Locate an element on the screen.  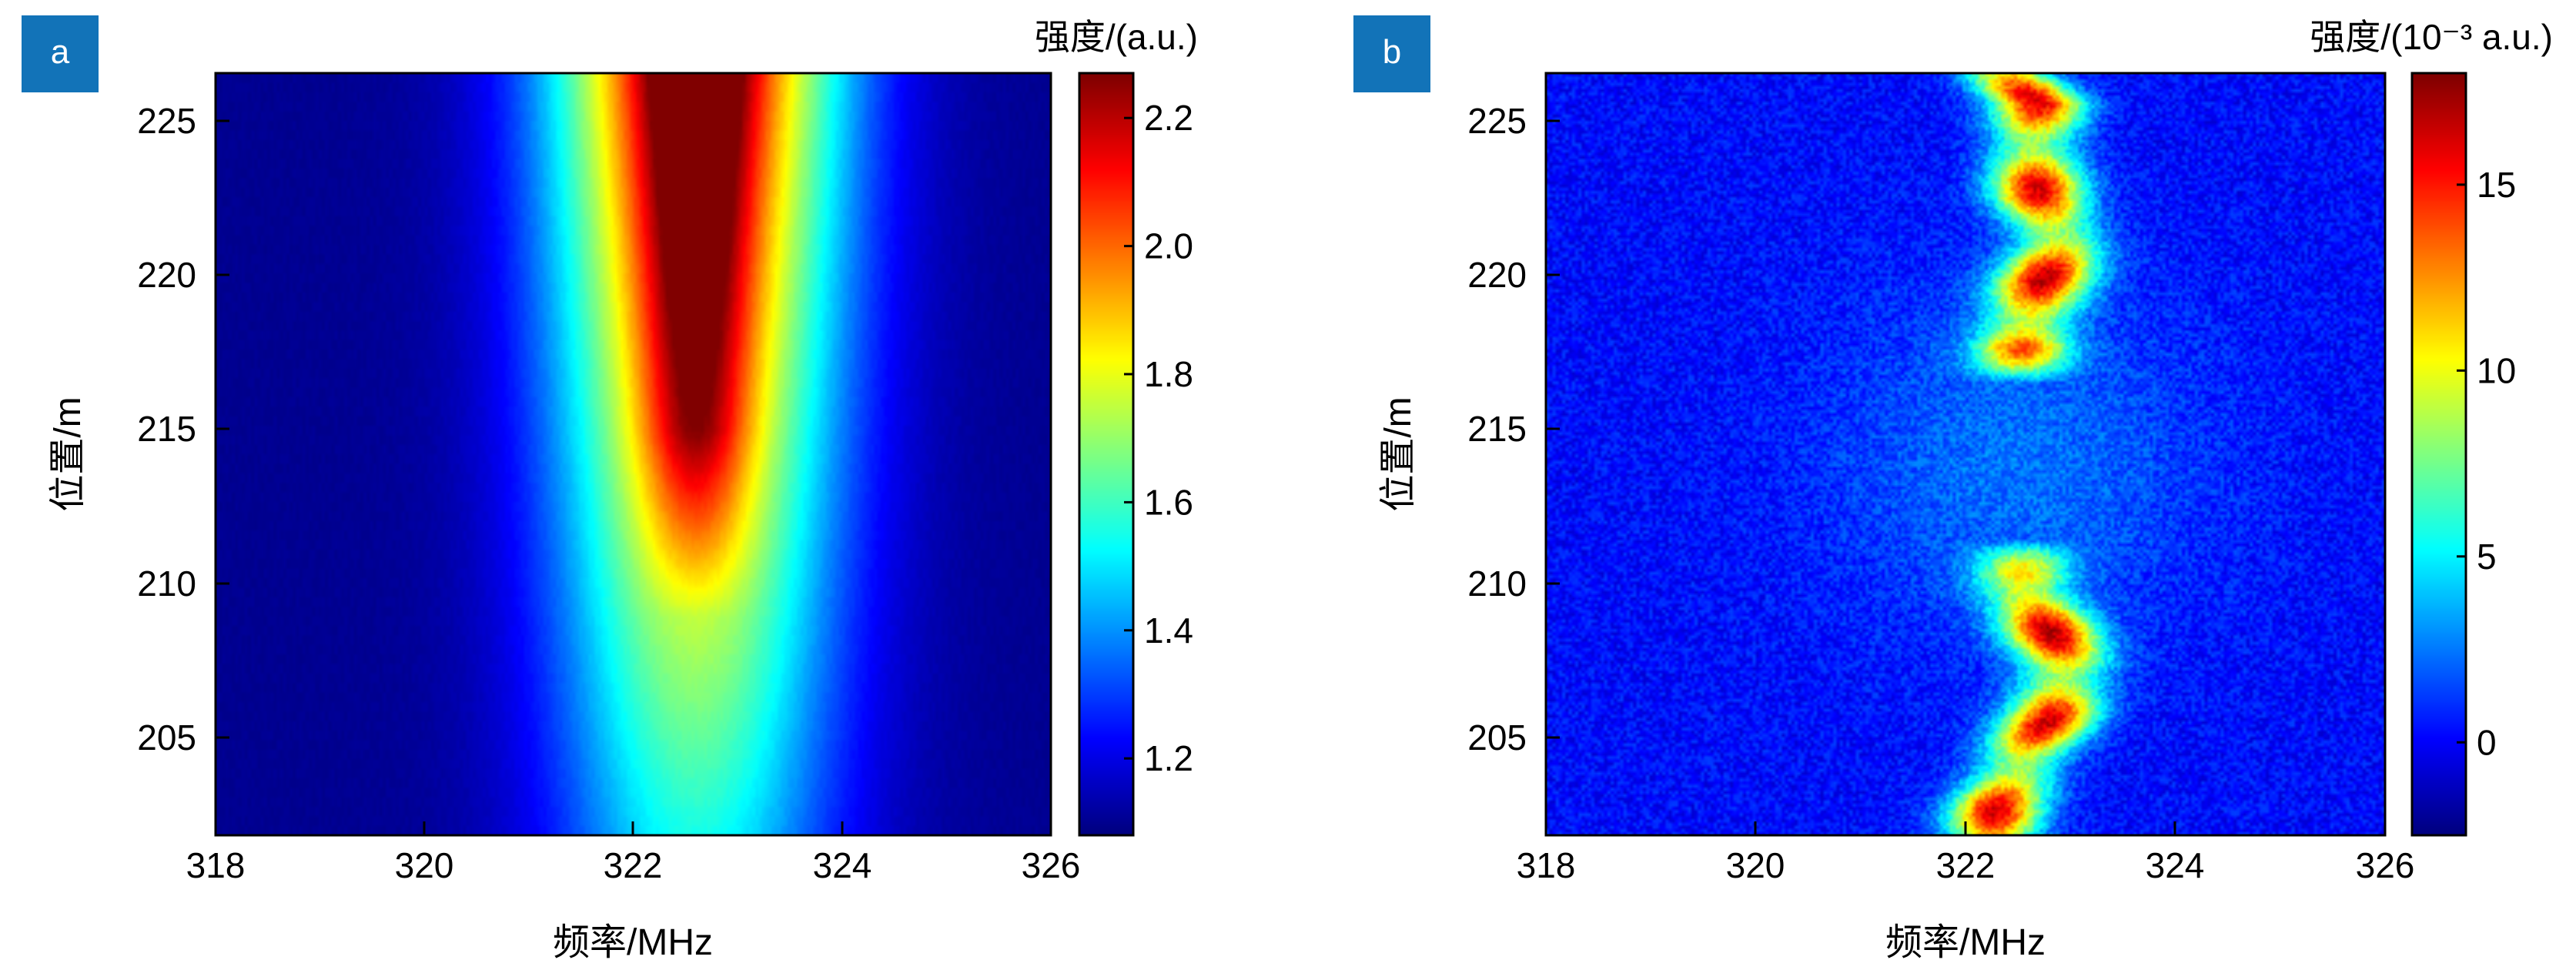
colorbar-tick-label: 10 is located at coordinates (2496, 370).